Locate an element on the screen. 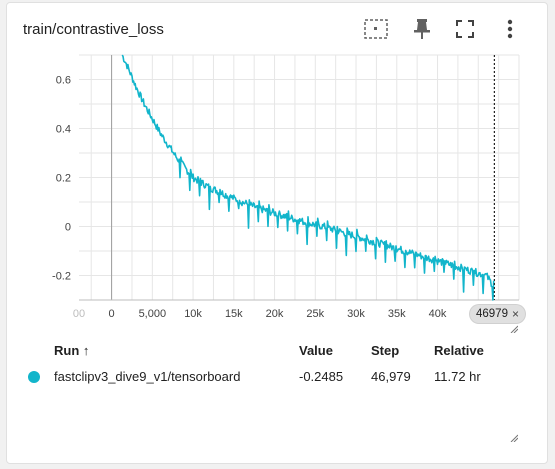  more-options-button is located at coordinates (510, 29).